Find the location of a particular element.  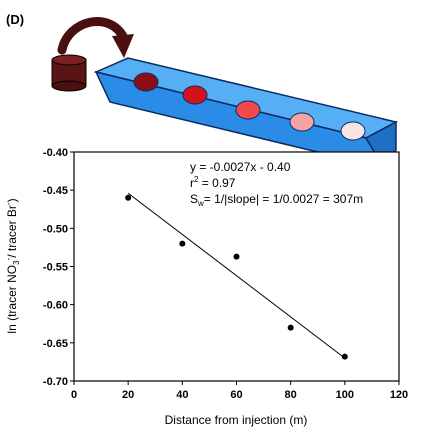

x-tick-label: 80 is located at coordinates (291, 395).